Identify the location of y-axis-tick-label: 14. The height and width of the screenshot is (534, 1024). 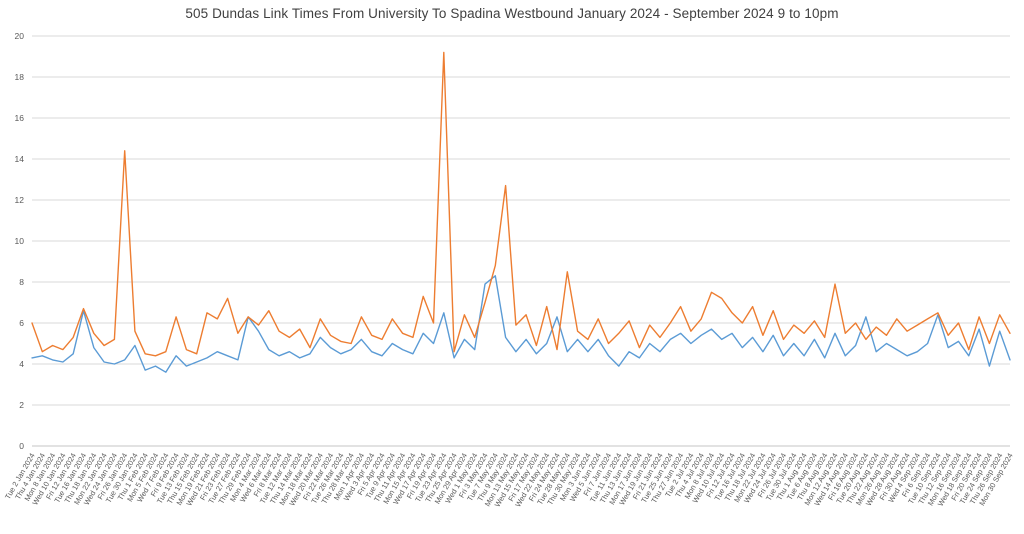
(20, 159).